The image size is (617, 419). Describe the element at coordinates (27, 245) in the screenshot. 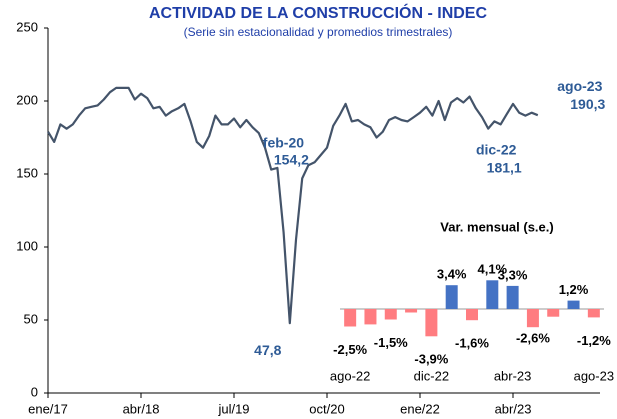

I see `y-tick-label: 100` at that location.